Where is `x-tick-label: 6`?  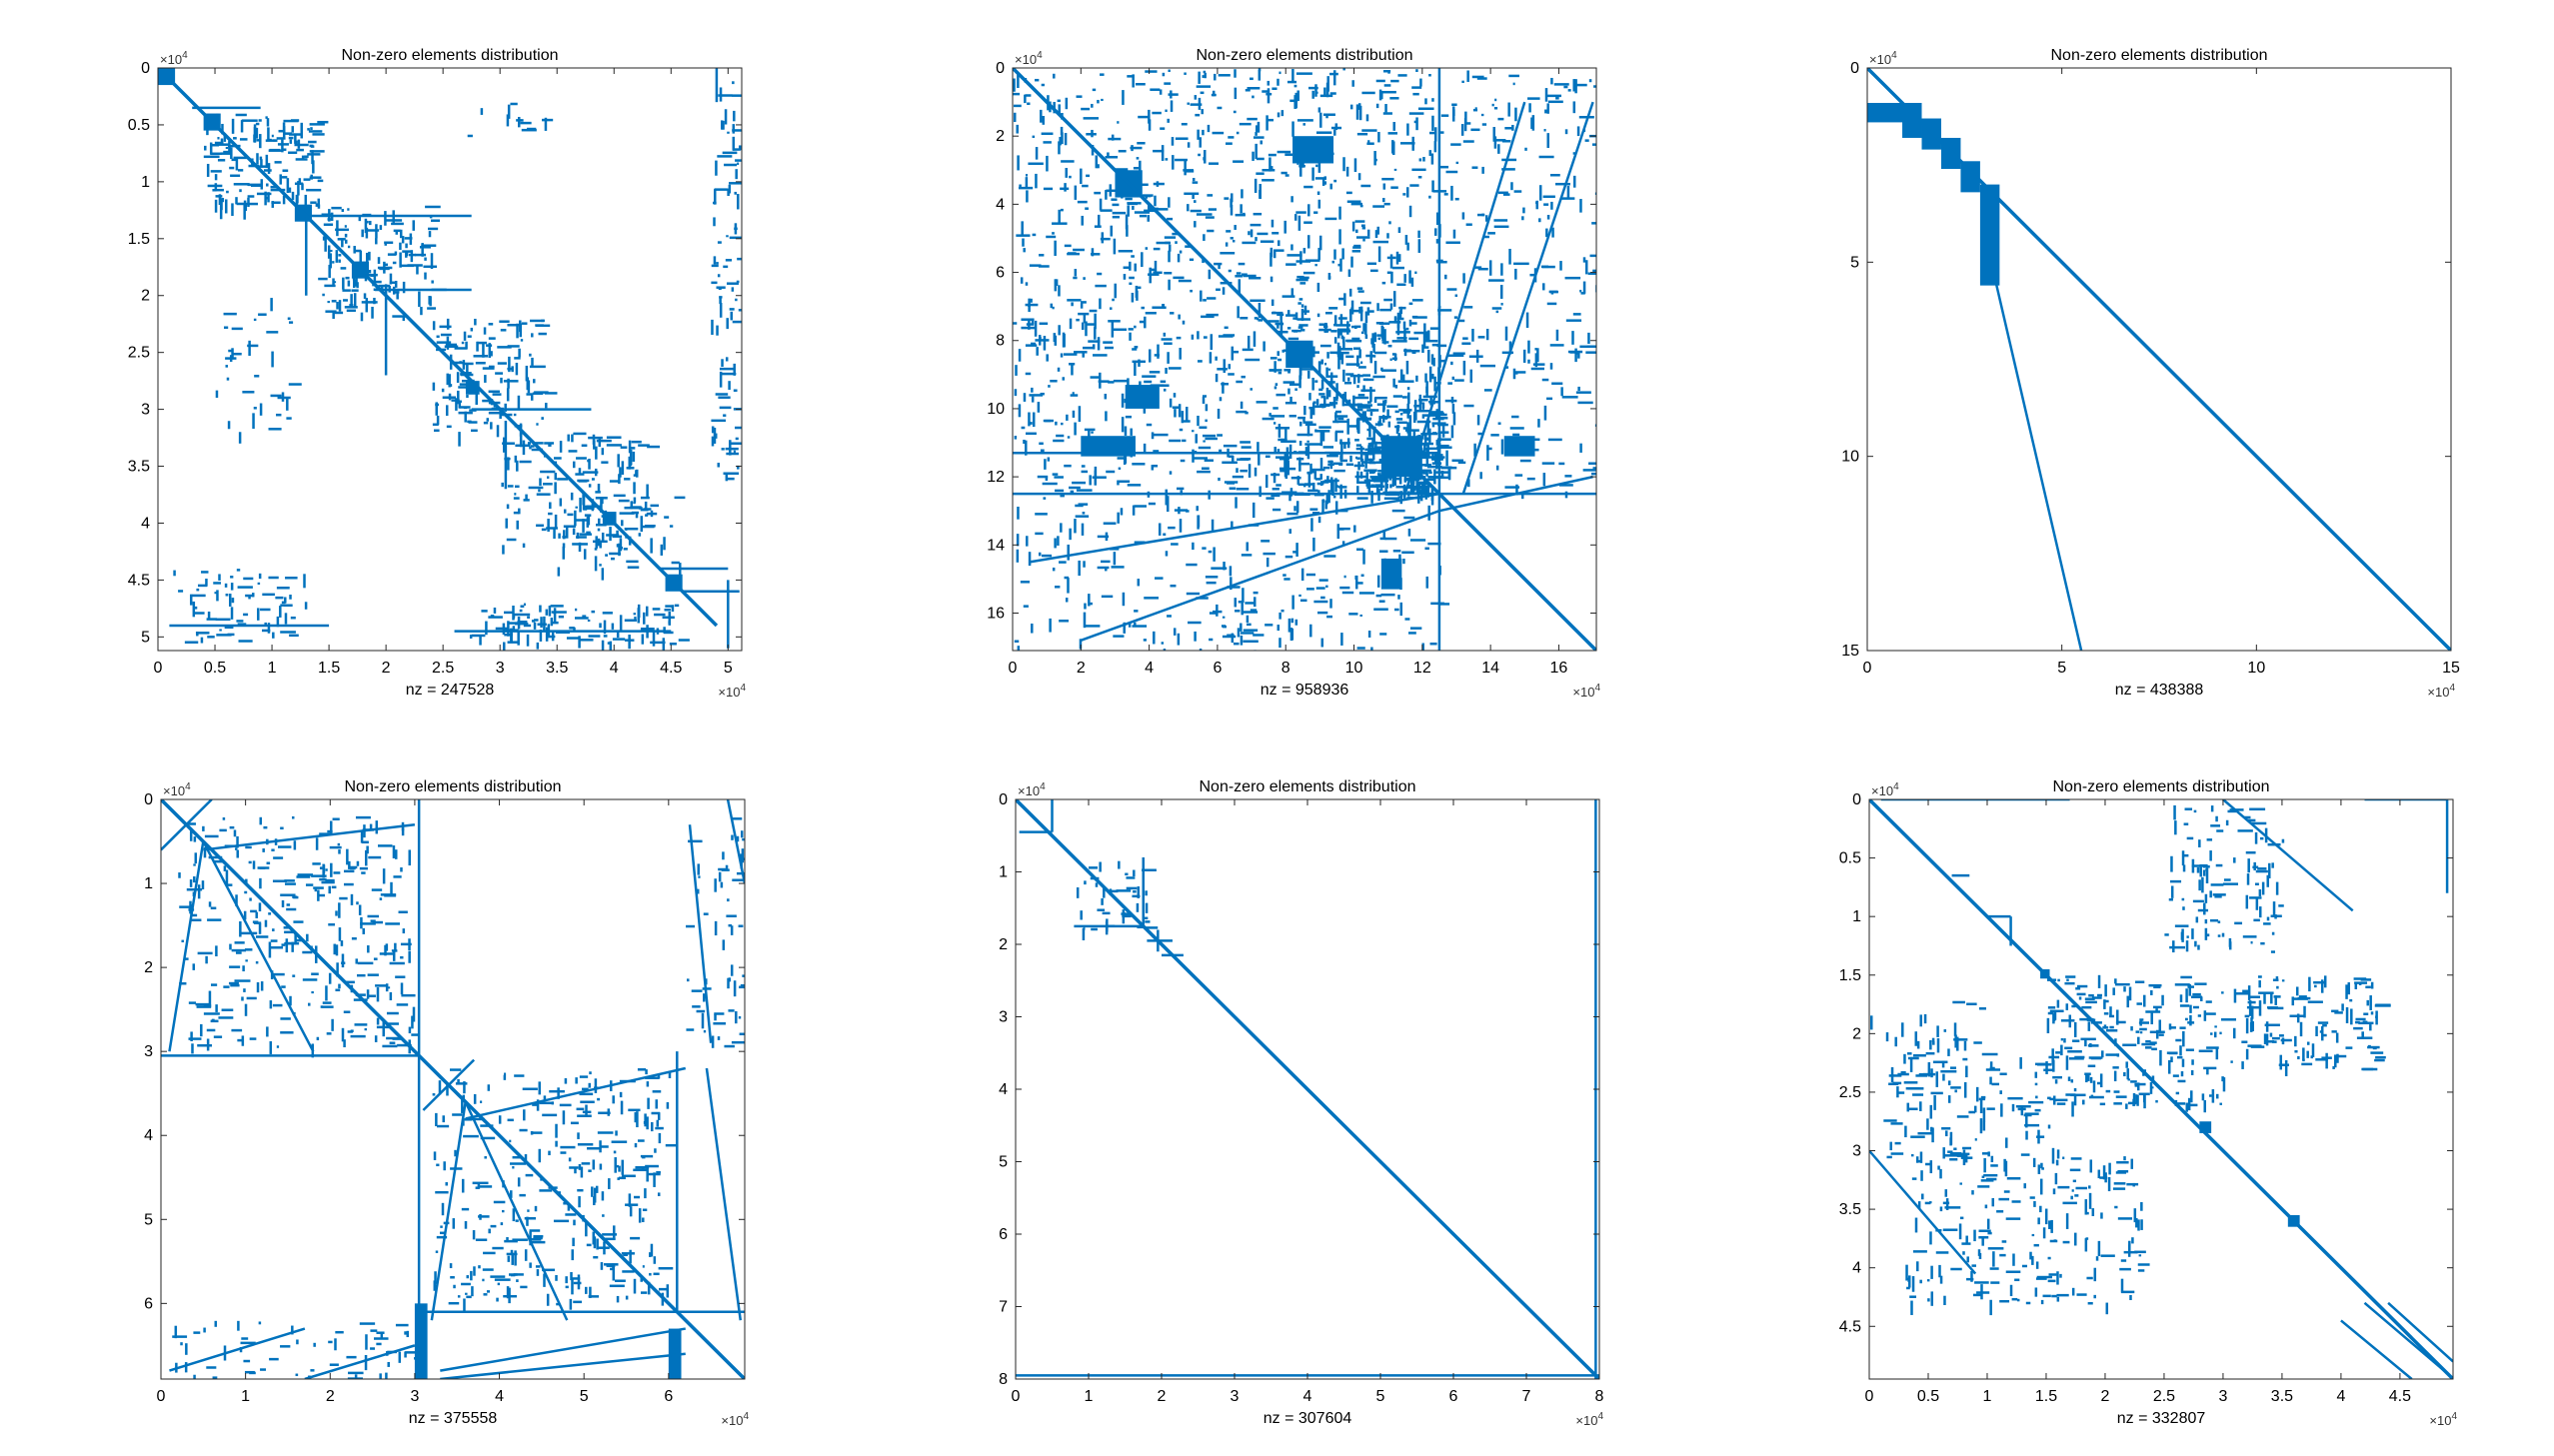
x-tick-label: 6 is located at coordinates (1454, 1396).